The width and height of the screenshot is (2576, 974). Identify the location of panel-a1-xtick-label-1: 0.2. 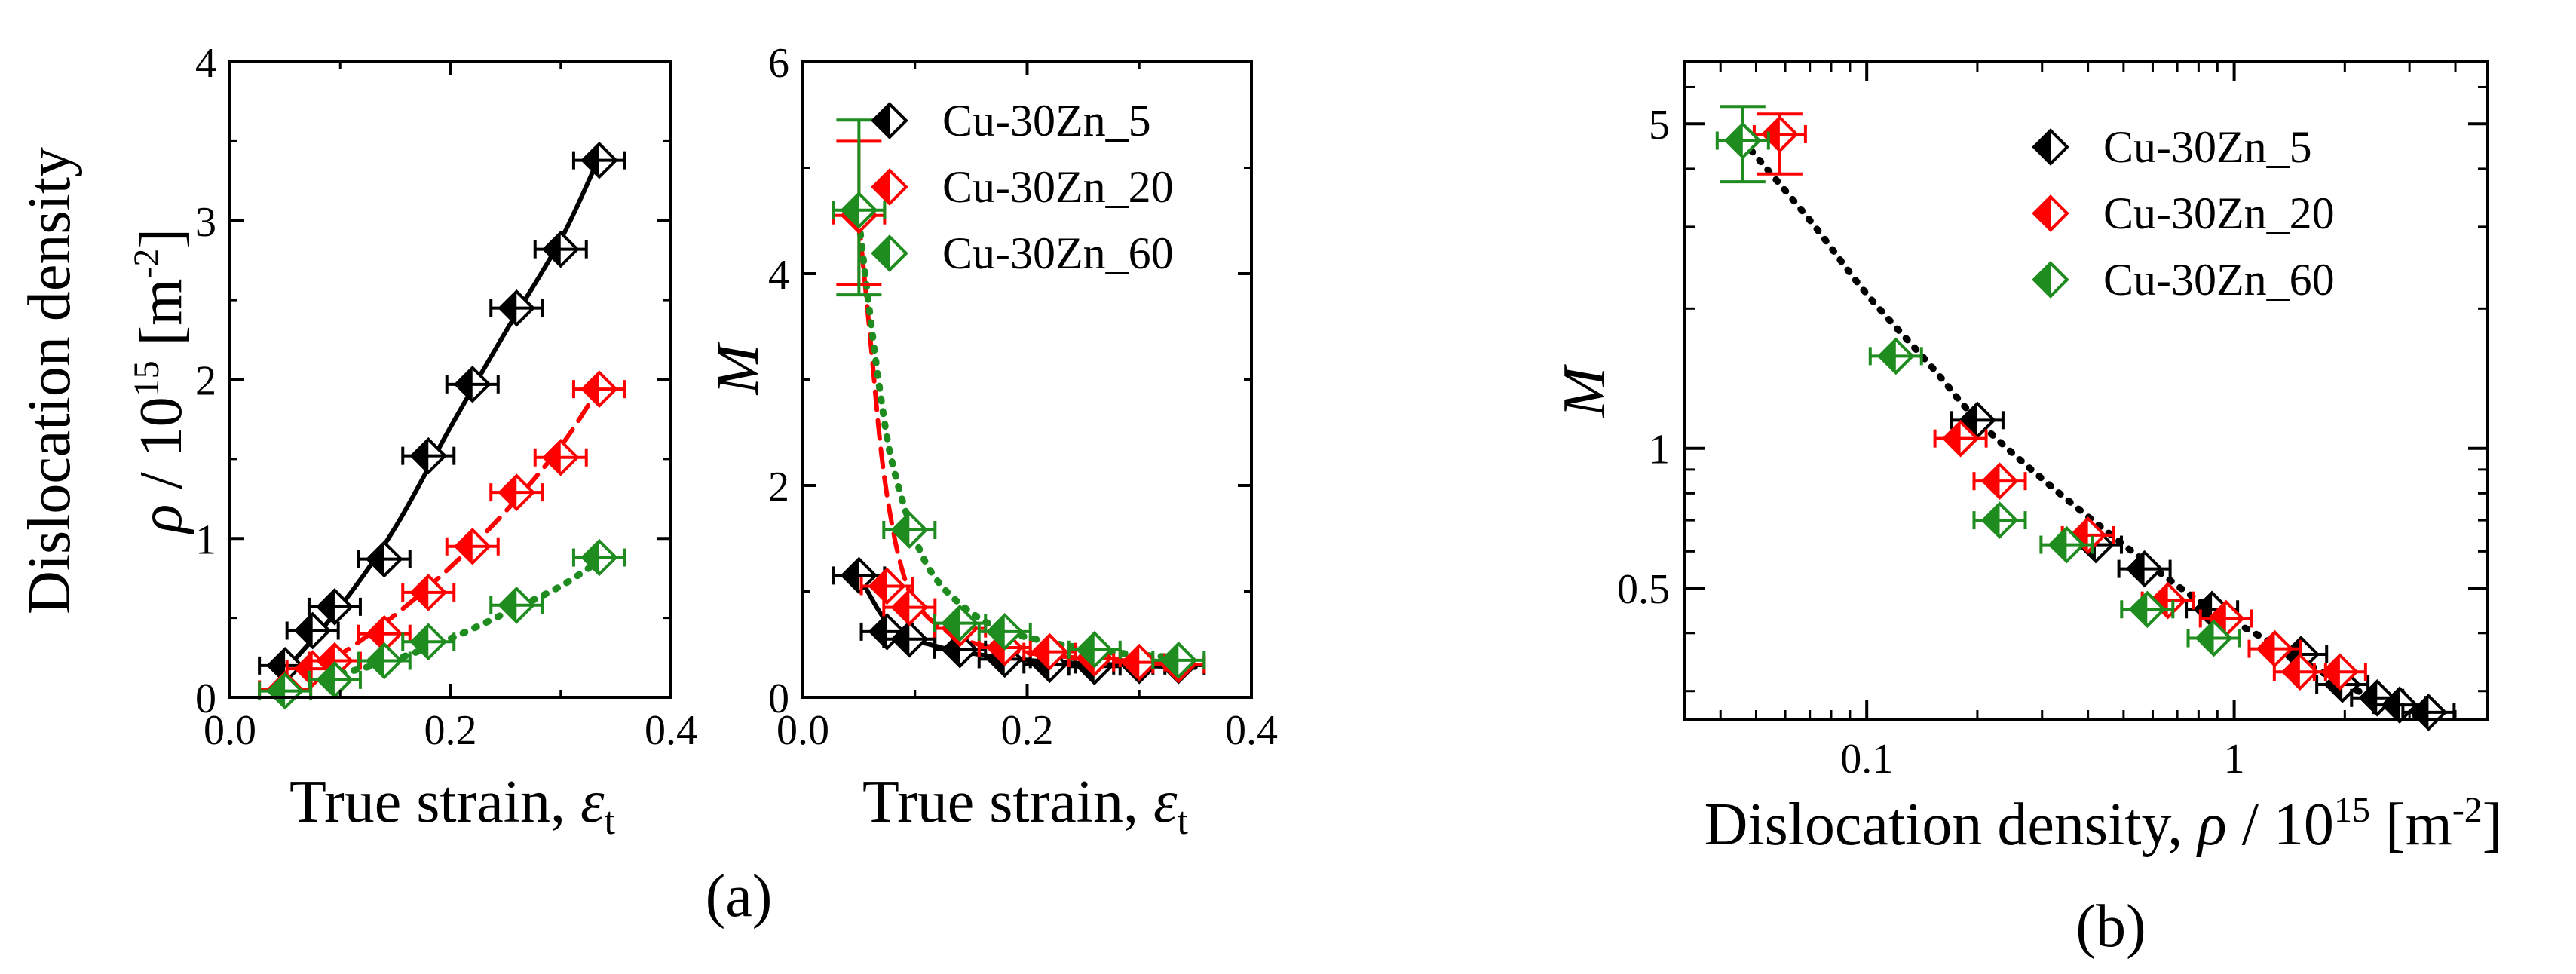
(450, 730).